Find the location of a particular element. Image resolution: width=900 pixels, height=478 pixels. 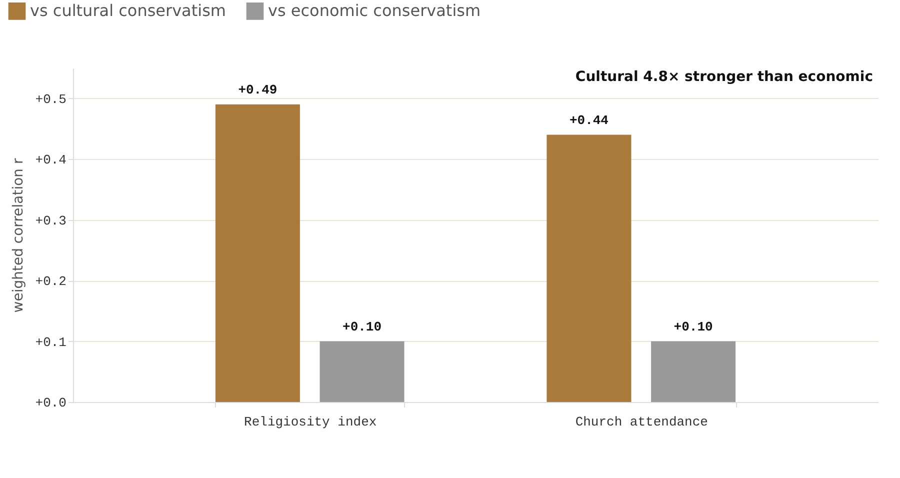

x-tick-label: Church attendance is located at coordinates (641, 422).